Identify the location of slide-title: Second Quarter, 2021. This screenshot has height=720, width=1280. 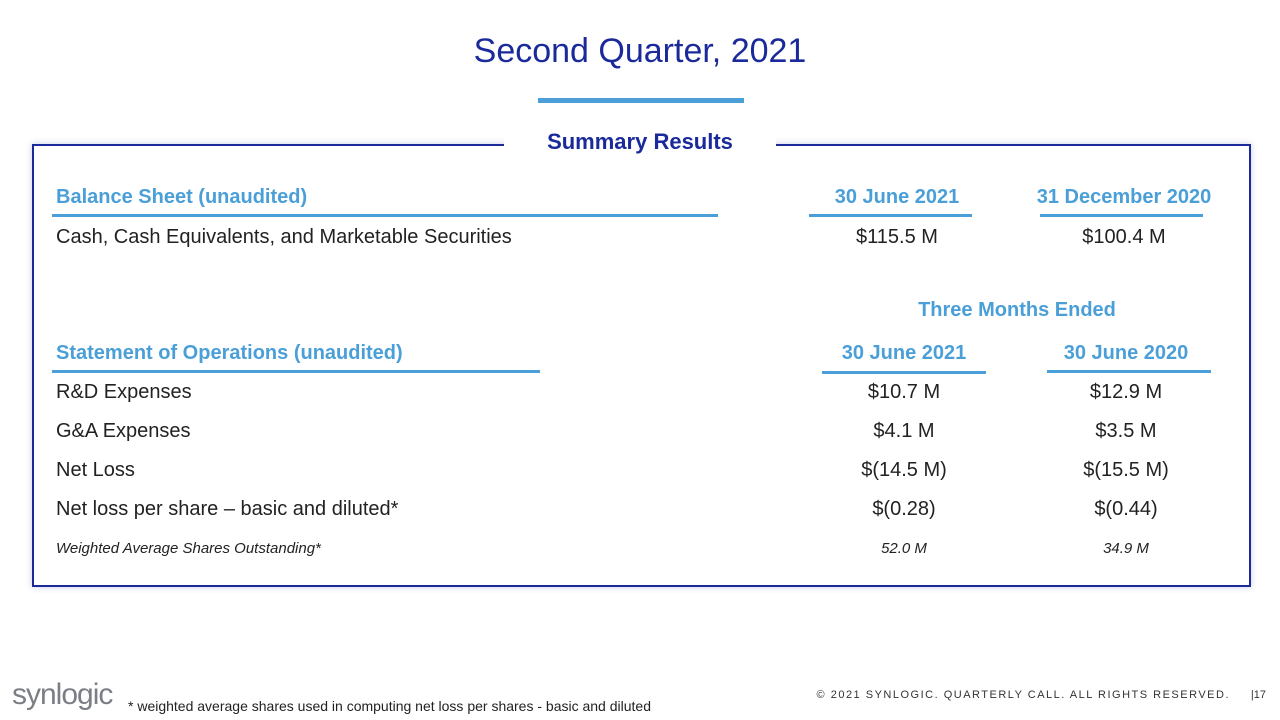
(640, 51).